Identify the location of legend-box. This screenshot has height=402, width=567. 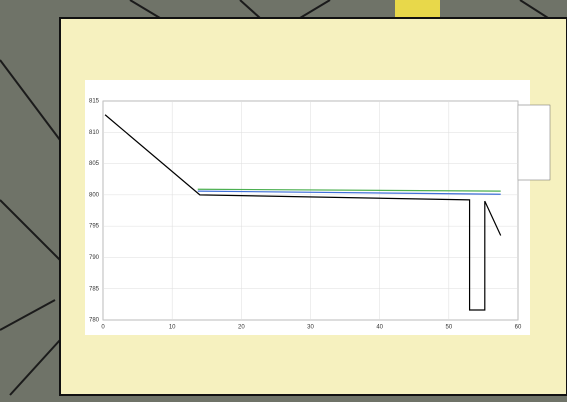
(534, 142).